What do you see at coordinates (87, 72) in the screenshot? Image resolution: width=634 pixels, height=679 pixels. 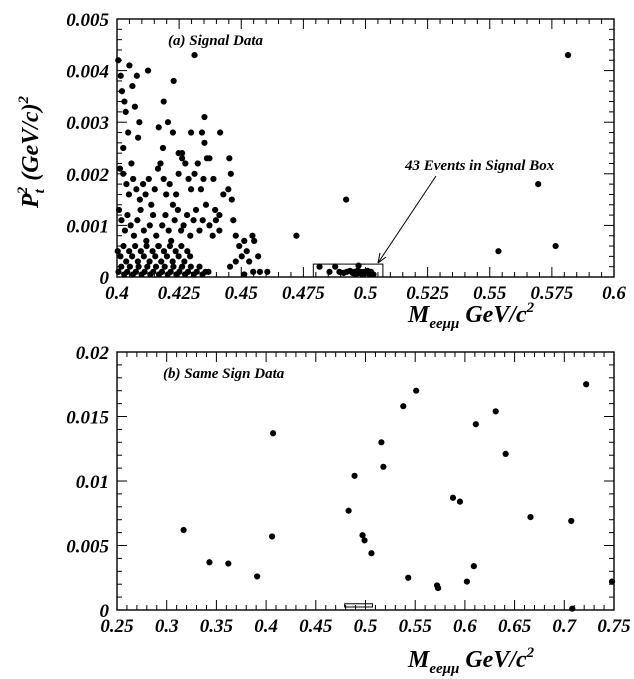 I see `y-tick-label: 0.004` at bounding box center [87, 72].